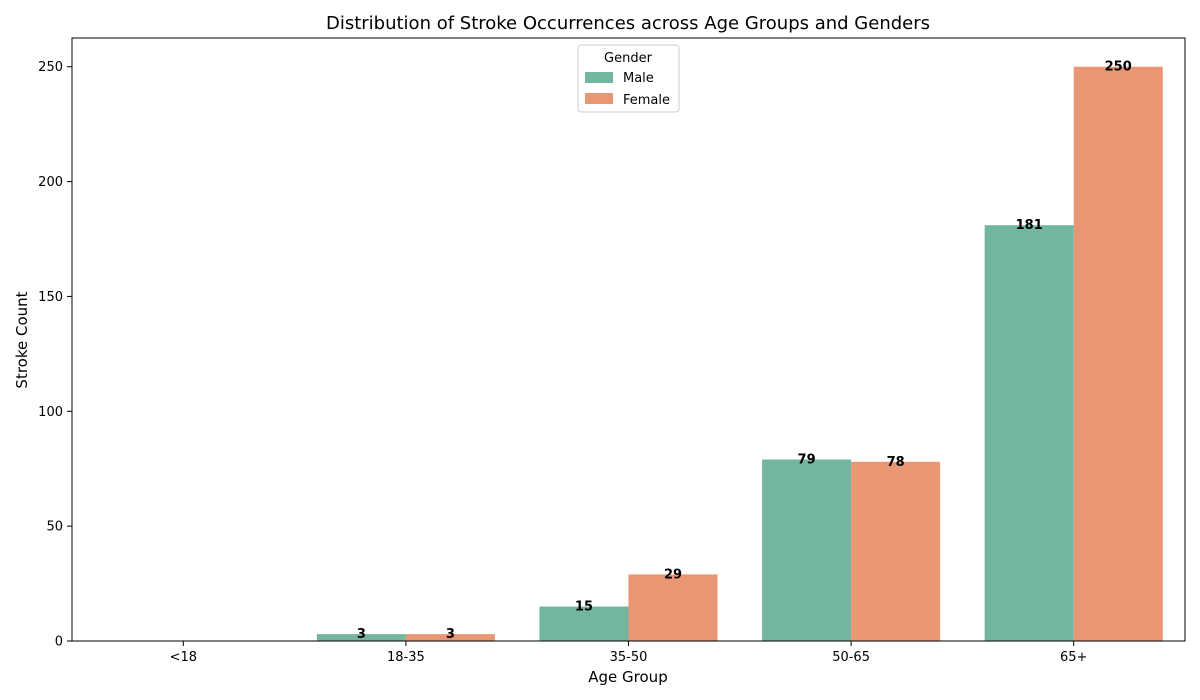 The height and width of the screenshot is (700, 1200). What do you see at coordinates (50, 297) in the screenshot?
I see `y-tick-label: 150` at bounding box center [50, 297].